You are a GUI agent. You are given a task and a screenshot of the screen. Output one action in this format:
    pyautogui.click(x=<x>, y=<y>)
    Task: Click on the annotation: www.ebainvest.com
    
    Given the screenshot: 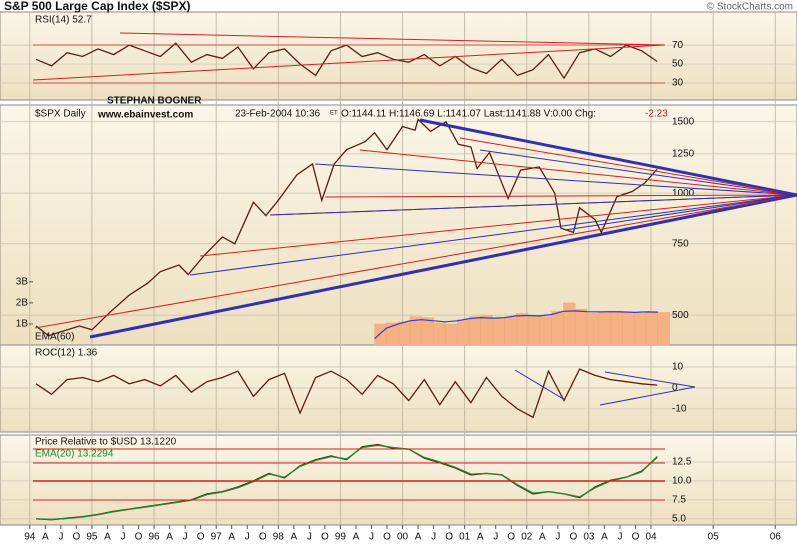 What is the action you would take?
    pyautogui.click(x=145, y=115)
    